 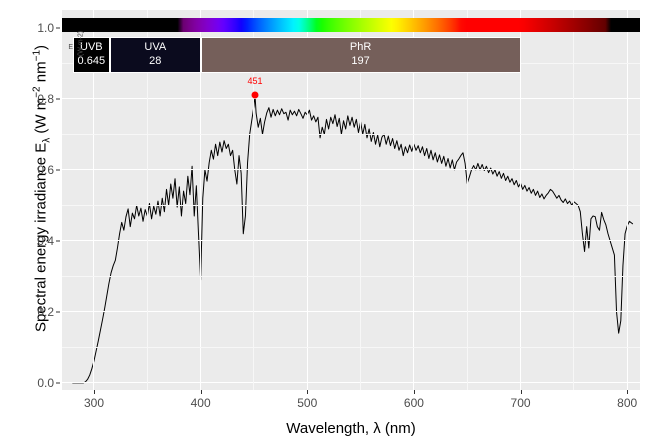 What do you see at coordinates (155, 47) in the screenshot?
I see `waveband-label: UVA` at bounding box center [155, 47].